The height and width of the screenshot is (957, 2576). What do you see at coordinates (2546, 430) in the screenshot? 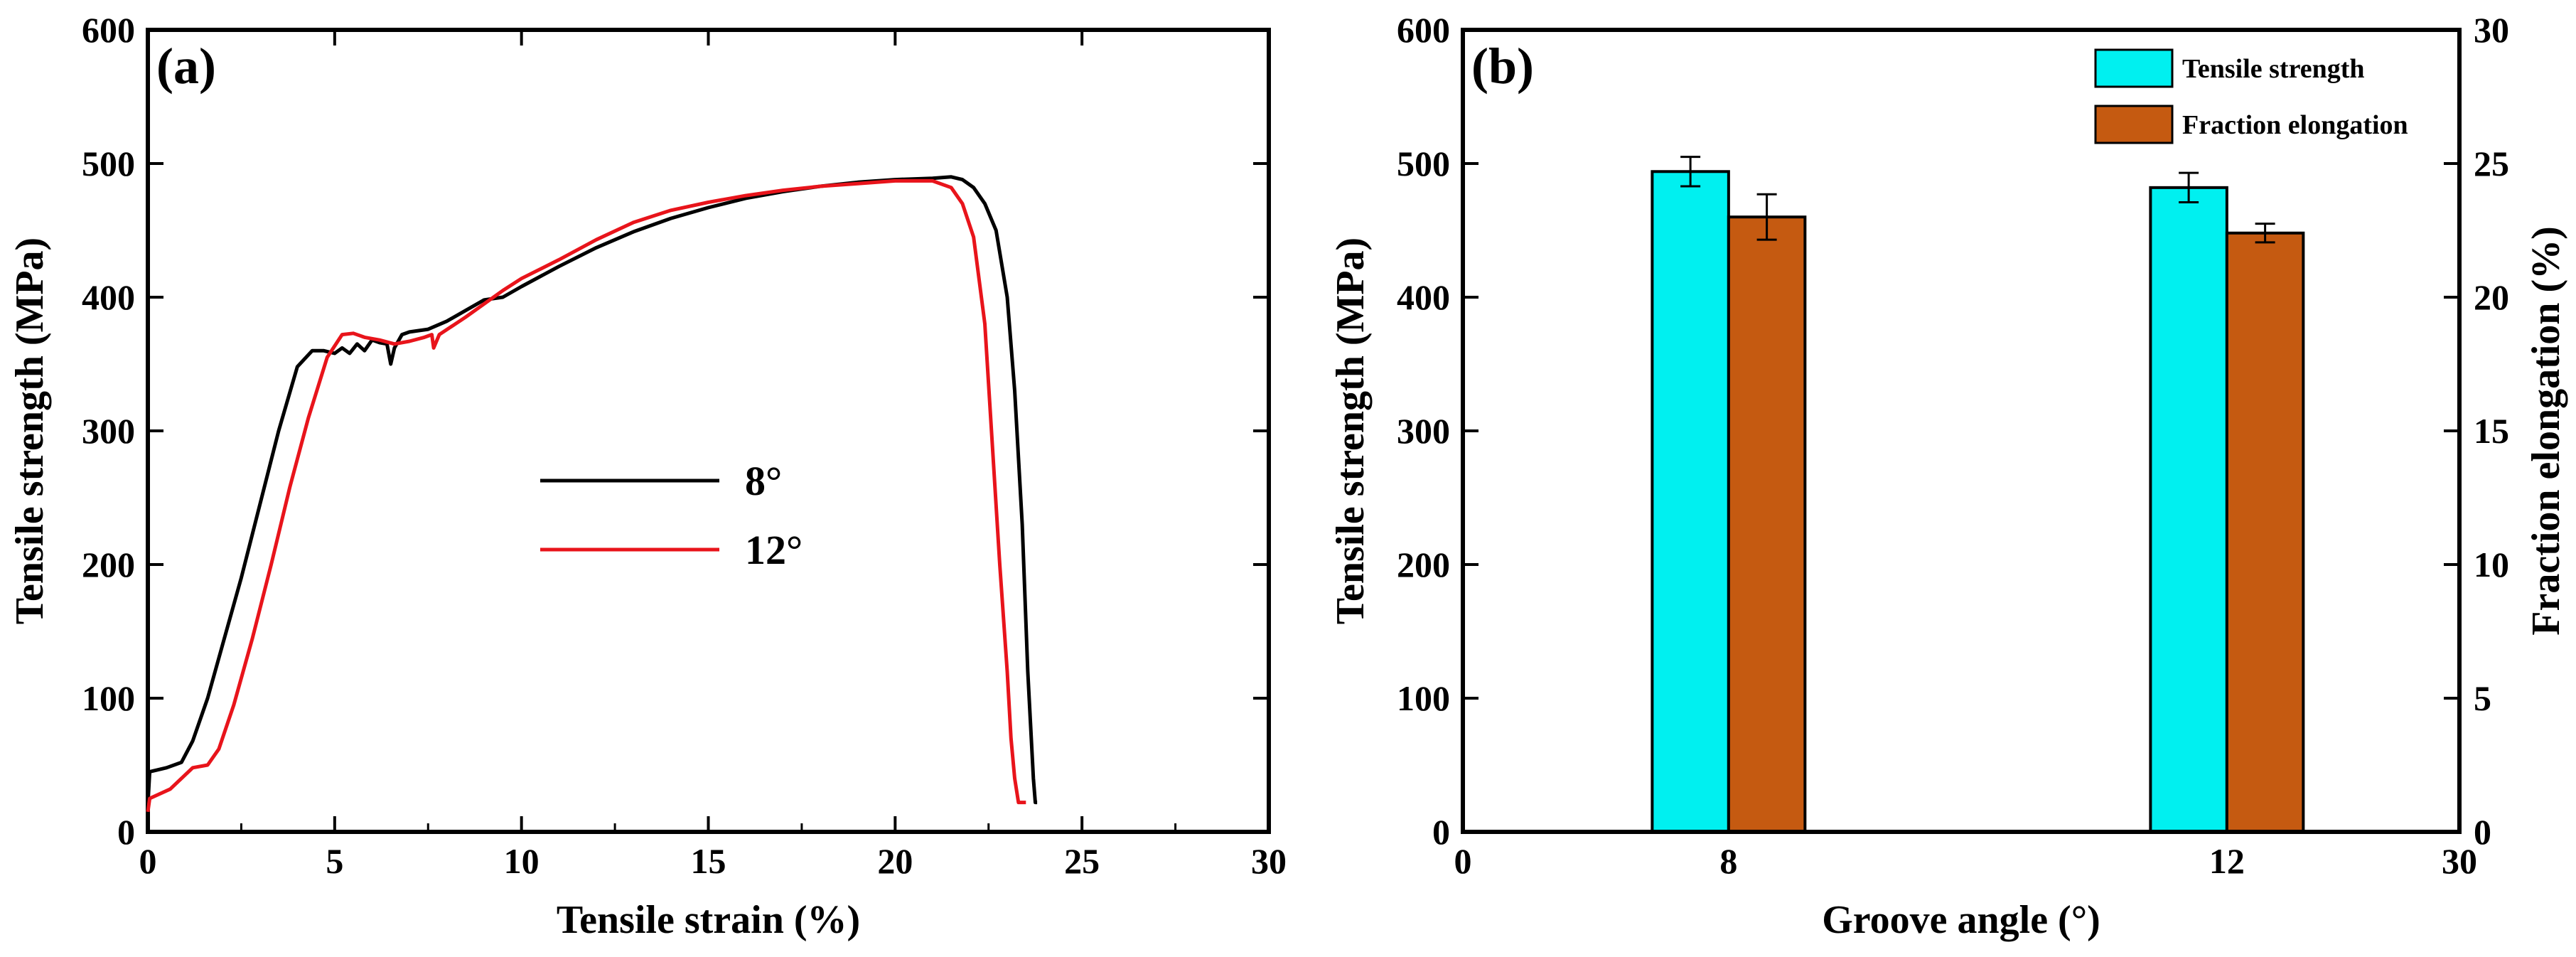
I see `panel-b-right-y-axis-label: Fraction elongation (%)` at bounding box center [2546, 430].